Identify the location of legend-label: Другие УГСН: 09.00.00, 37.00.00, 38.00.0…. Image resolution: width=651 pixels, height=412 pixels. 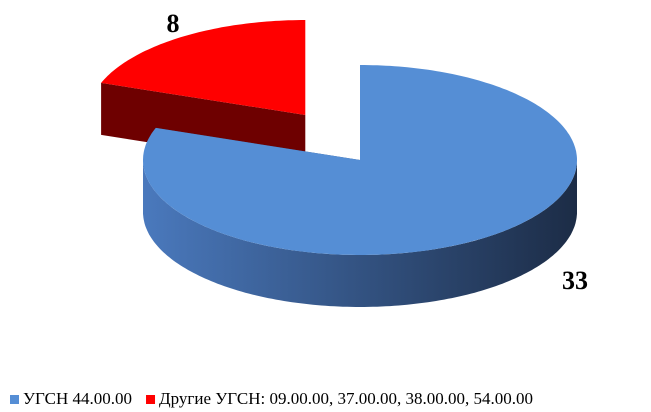
(346, 398).